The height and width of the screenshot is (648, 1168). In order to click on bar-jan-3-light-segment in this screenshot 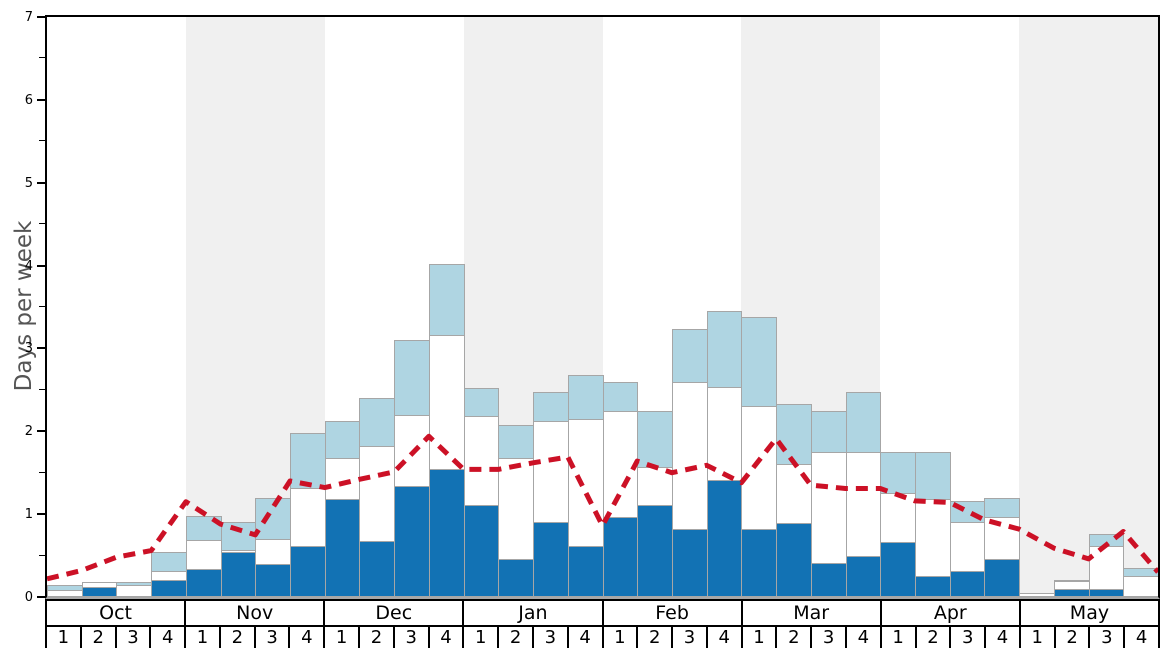, I will do `click(551, 407)`.